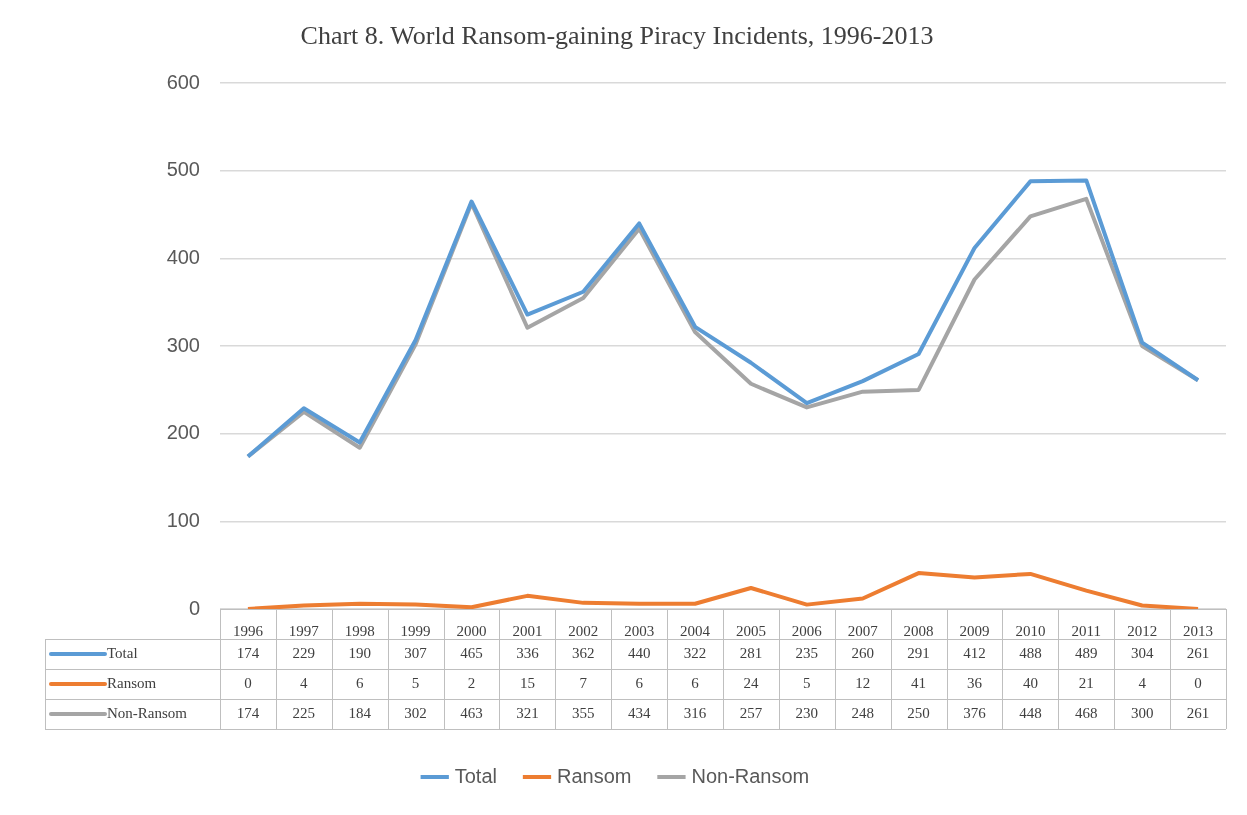 The height and width of the screenshot is (815, 1247). What do you see at coordinates (471, 630) in the screenshot?
I see `x-tick-label: 2000` at bounding box center [471, 630].